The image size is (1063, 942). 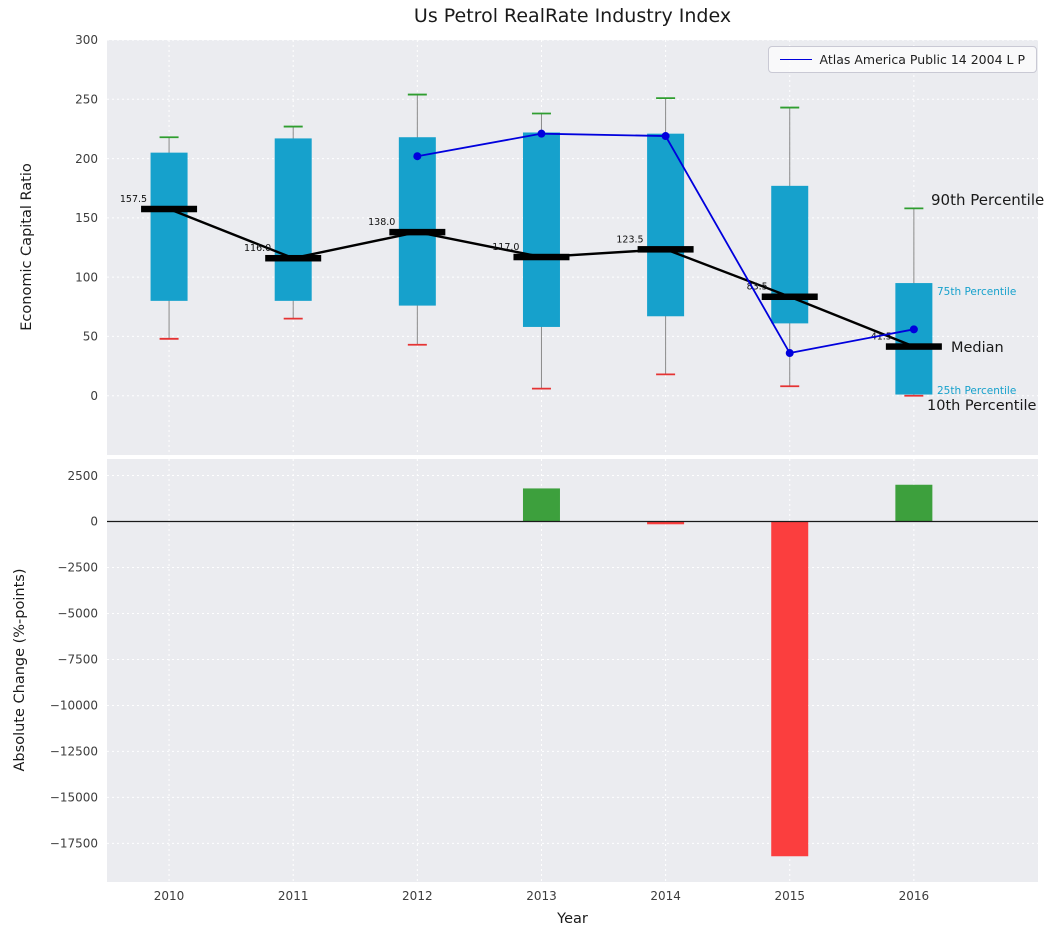 What do you see at coordinates (90, 337) in the screenshot?
I see `top-y-tick-label: 50` at bounding box center [90, 337].